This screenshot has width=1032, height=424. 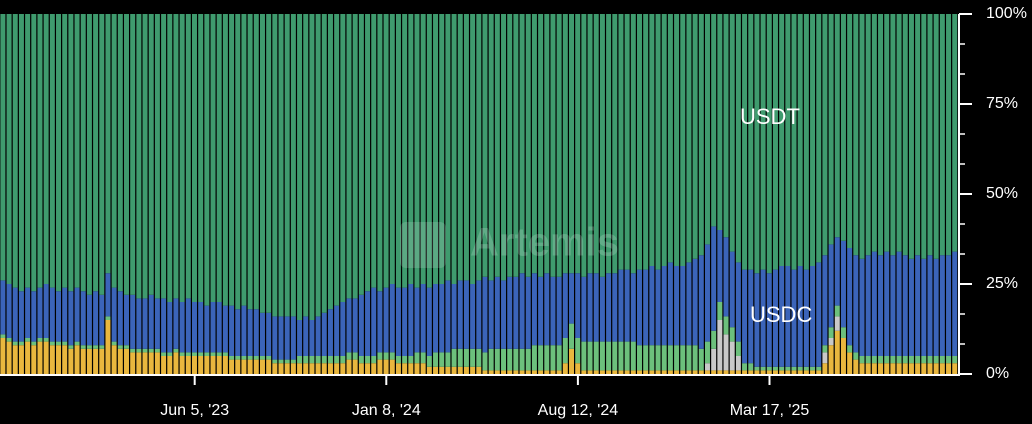 What do you see at coordinates (770, 410) in the screenshot?
I see `x-tick-label: Mar 17, '25` at bounding box center [770, 410].